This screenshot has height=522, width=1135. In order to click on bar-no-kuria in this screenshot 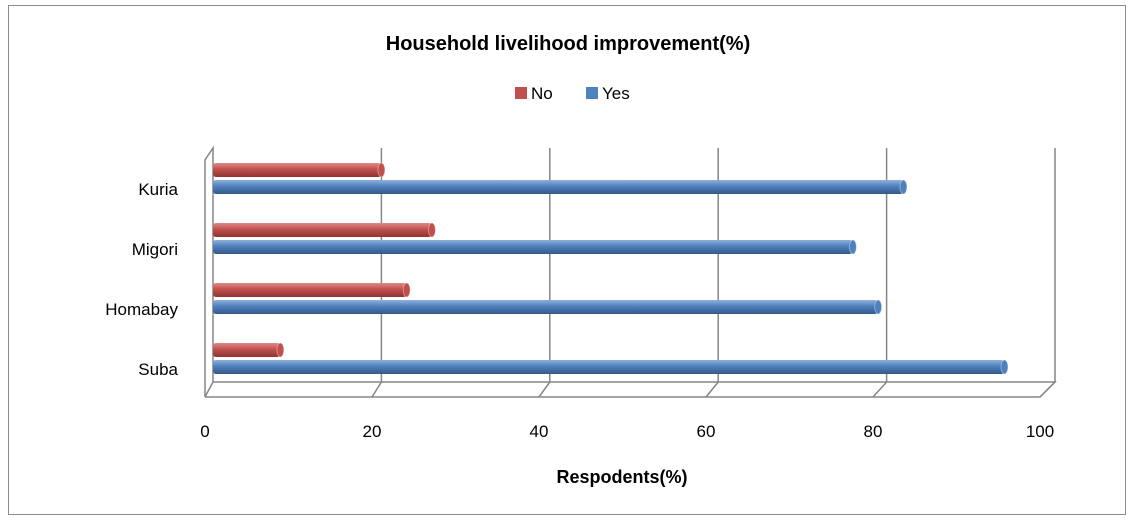, I will do `click(299, 170)`.